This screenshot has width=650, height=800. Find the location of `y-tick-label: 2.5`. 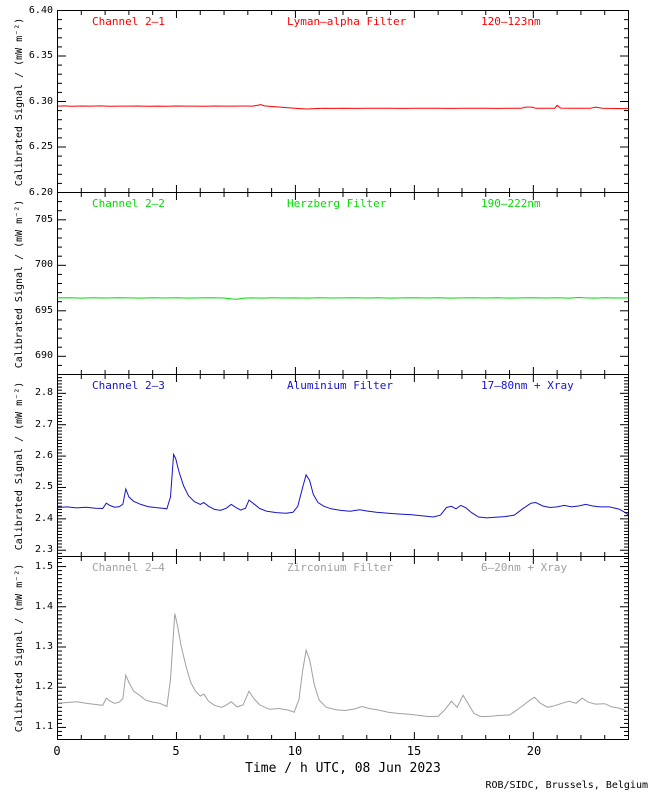

y-tick-label: 2.5 is located at coordinates (43, 487).